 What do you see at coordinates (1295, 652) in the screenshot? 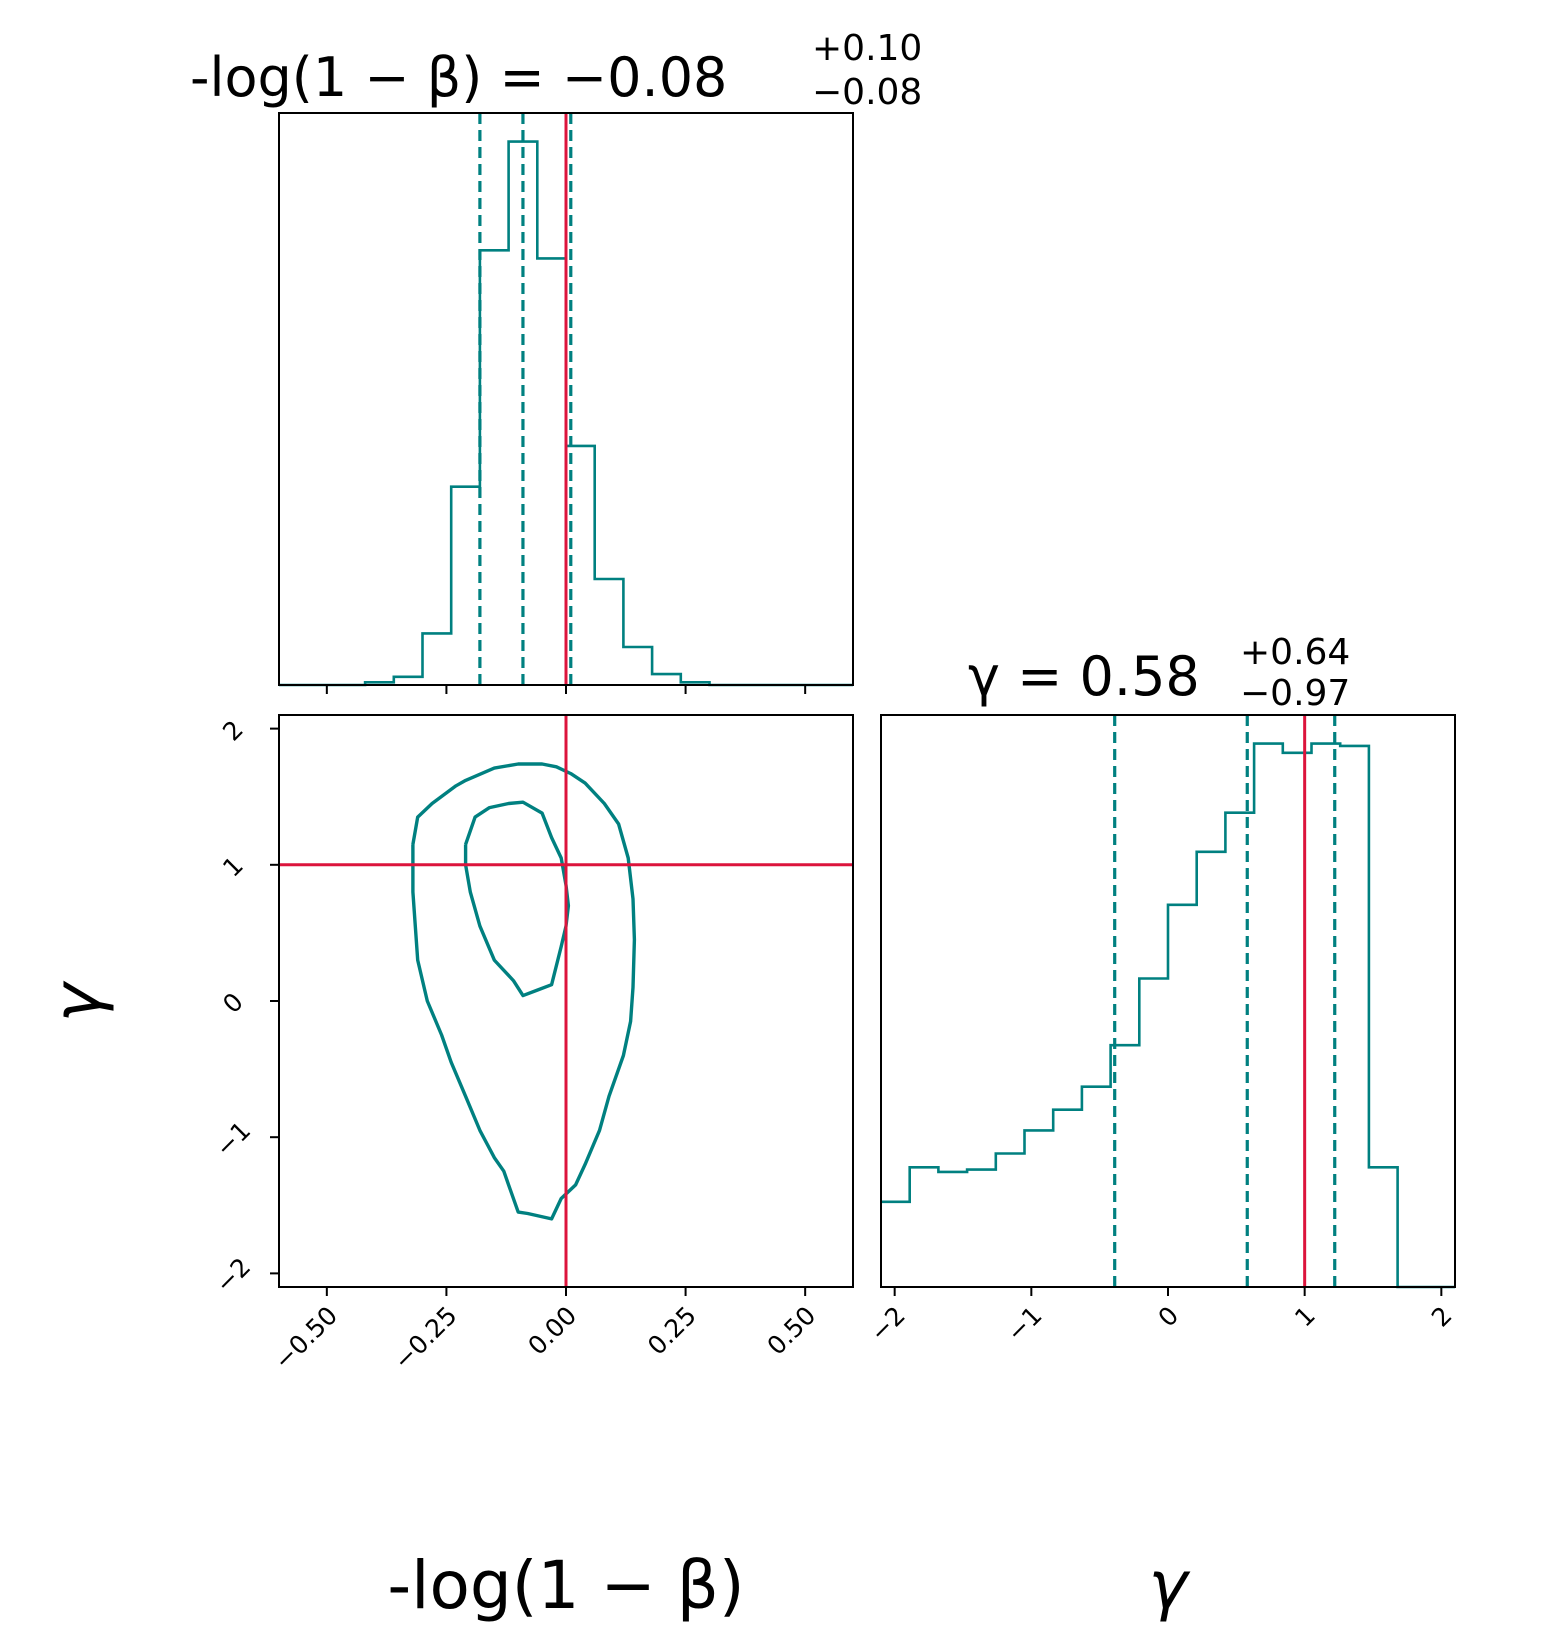
I see `gamma-title-plus: +0.64` at bounding box center [1295, 652].